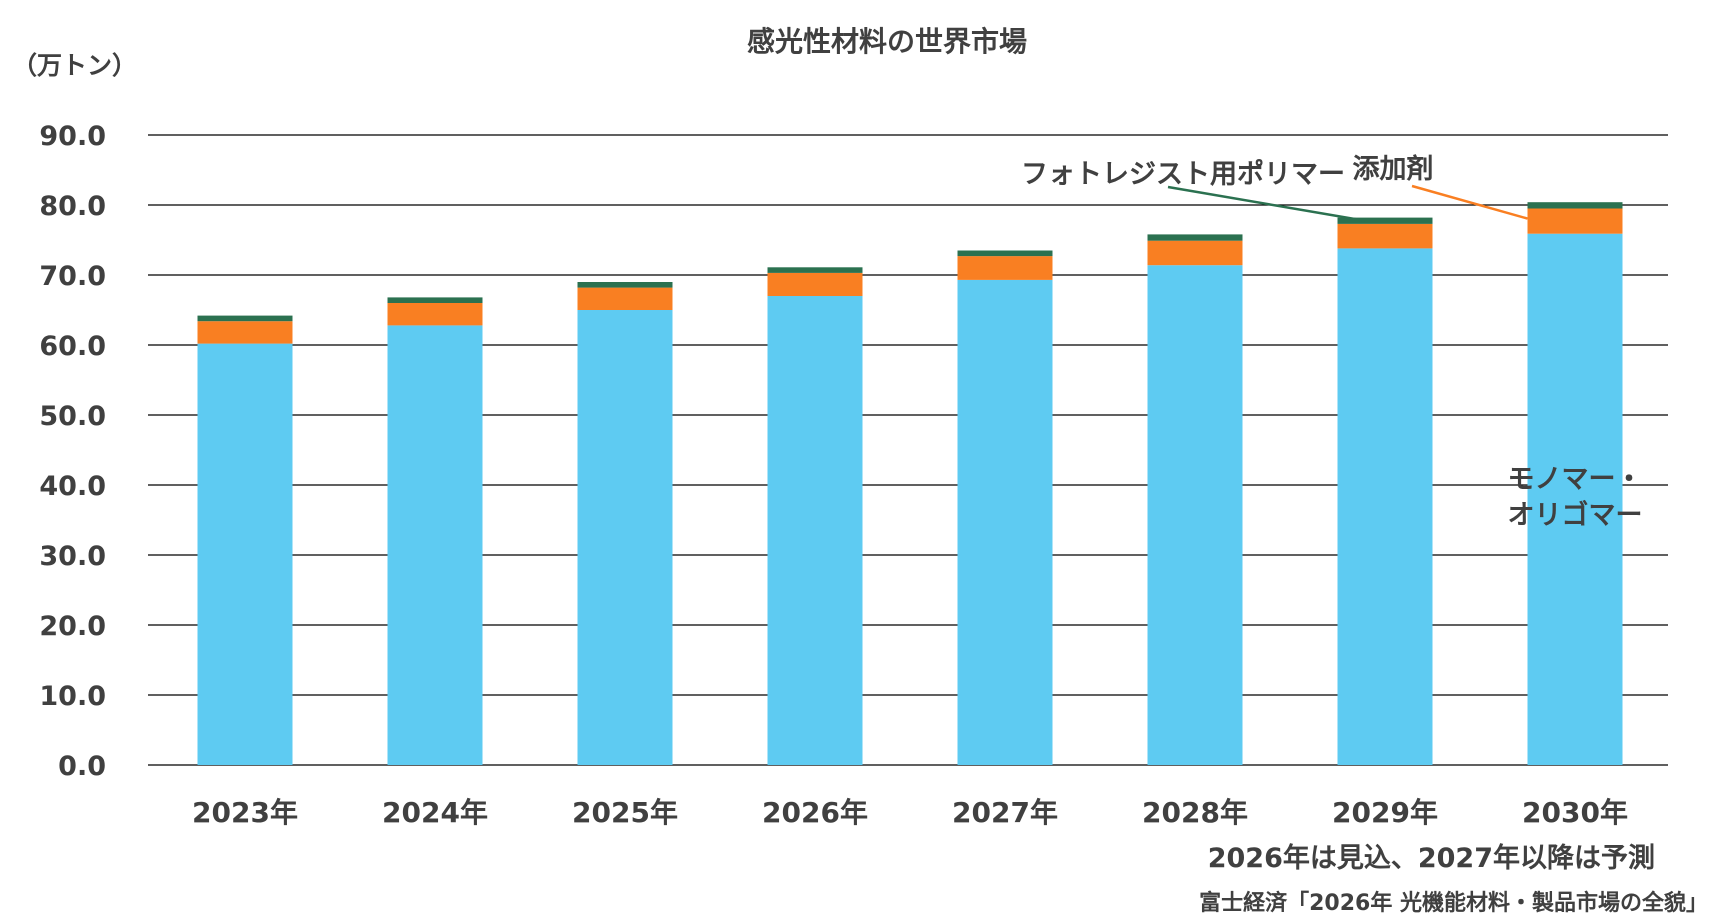 Image resolution: width=1714 pixels, height=920 pixels. Describe the element at coordinates (72, 416) in the screenshot. I see `y-tick-label: 50.0` at that location.